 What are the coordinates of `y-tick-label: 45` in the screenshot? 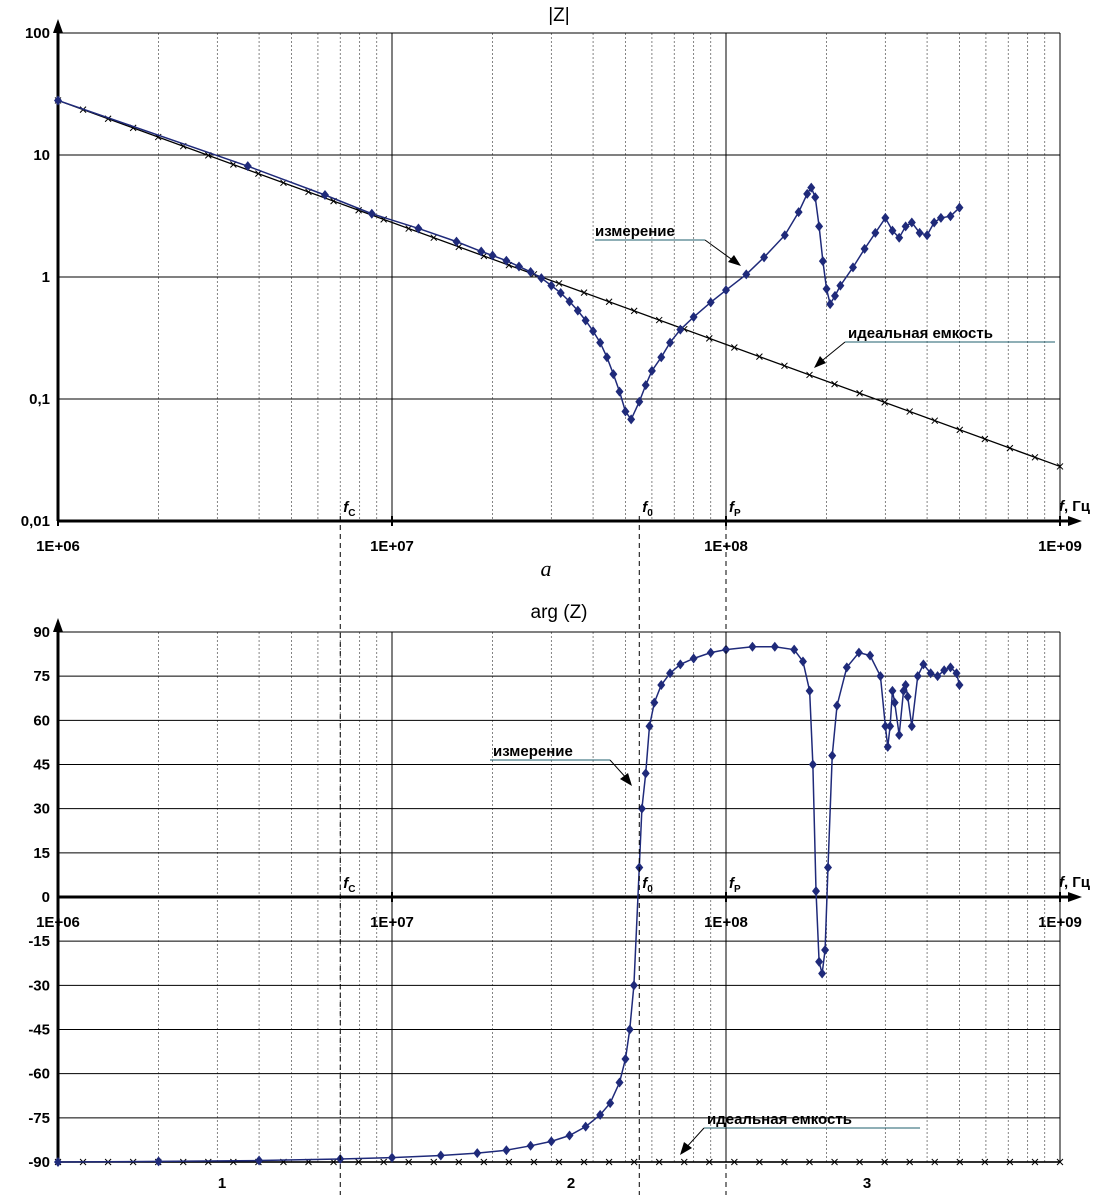 It's located at (41, 765).